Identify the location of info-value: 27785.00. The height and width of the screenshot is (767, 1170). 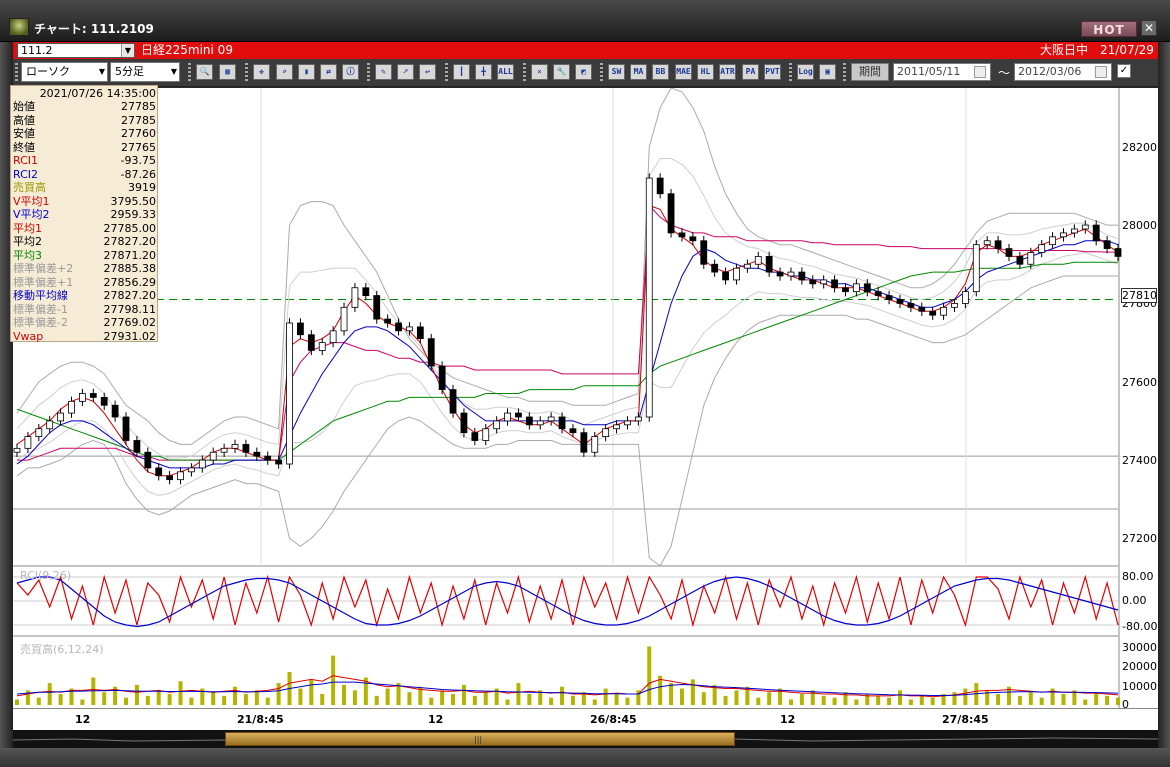
(130, 228).